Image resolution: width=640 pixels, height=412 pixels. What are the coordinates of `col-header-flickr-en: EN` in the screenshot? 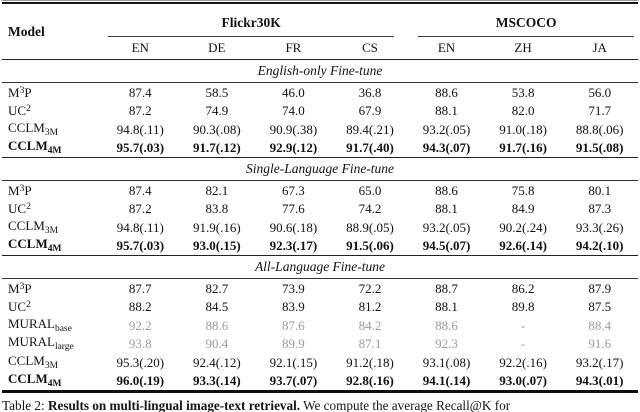 It's located at (140, 48).